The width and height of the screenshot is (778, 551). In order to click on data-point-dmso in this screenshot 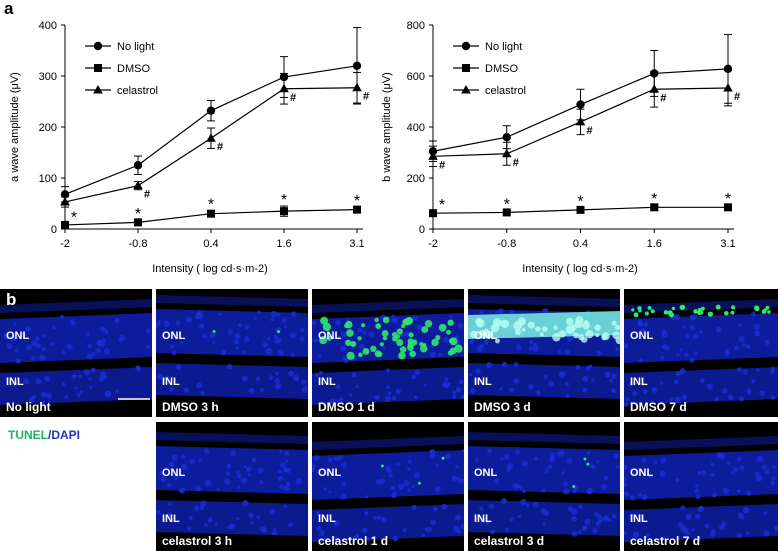, I will do `click(580, 209)`.